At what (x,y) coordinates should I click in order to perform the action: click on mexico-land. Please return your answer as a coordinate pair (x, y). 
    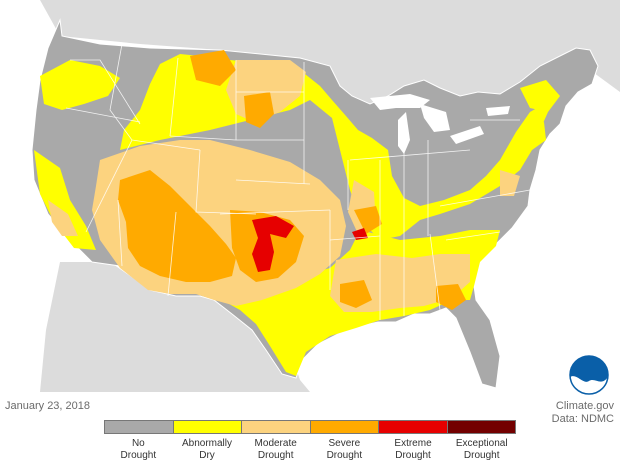
    Looking at the image, I should click on (175, 327).